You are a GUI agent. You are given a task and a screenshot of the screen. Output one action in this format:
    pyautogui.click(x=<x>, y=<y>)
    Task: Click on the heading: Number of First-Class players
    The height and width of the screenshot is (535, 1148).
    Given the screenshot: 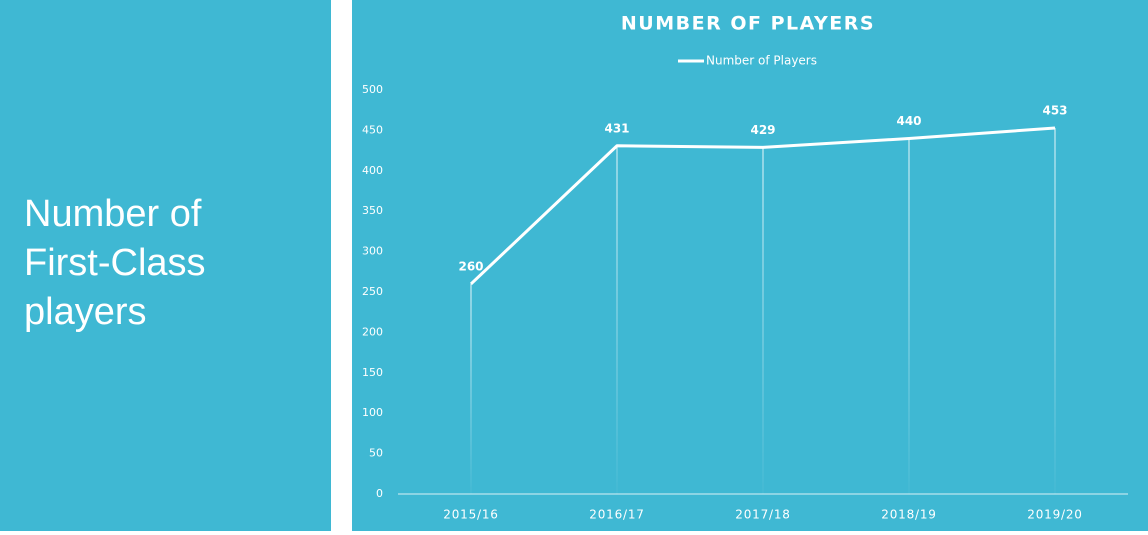 What is the action you would take?
    pyautogui.click(x=115, y=263)
    